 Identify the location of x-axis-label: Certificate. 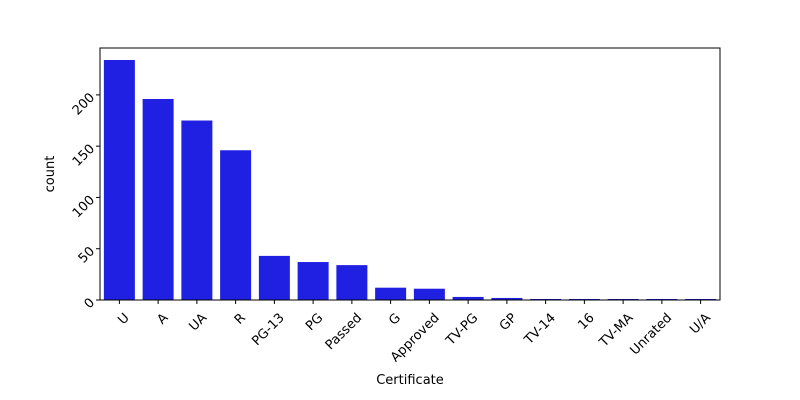
(410, 380).